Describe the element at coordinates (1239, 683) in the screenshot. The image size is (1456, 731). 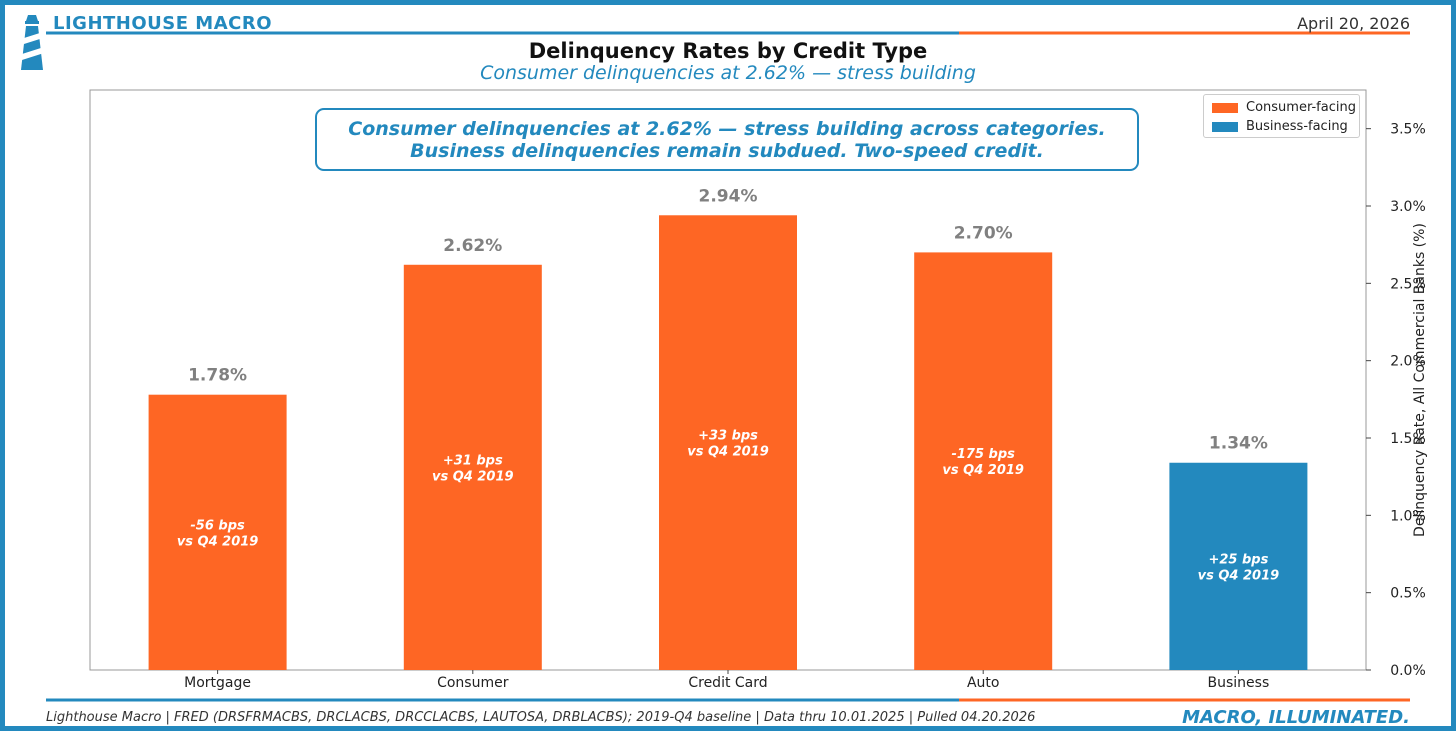
I see `x-tick-label: Business` at that location.